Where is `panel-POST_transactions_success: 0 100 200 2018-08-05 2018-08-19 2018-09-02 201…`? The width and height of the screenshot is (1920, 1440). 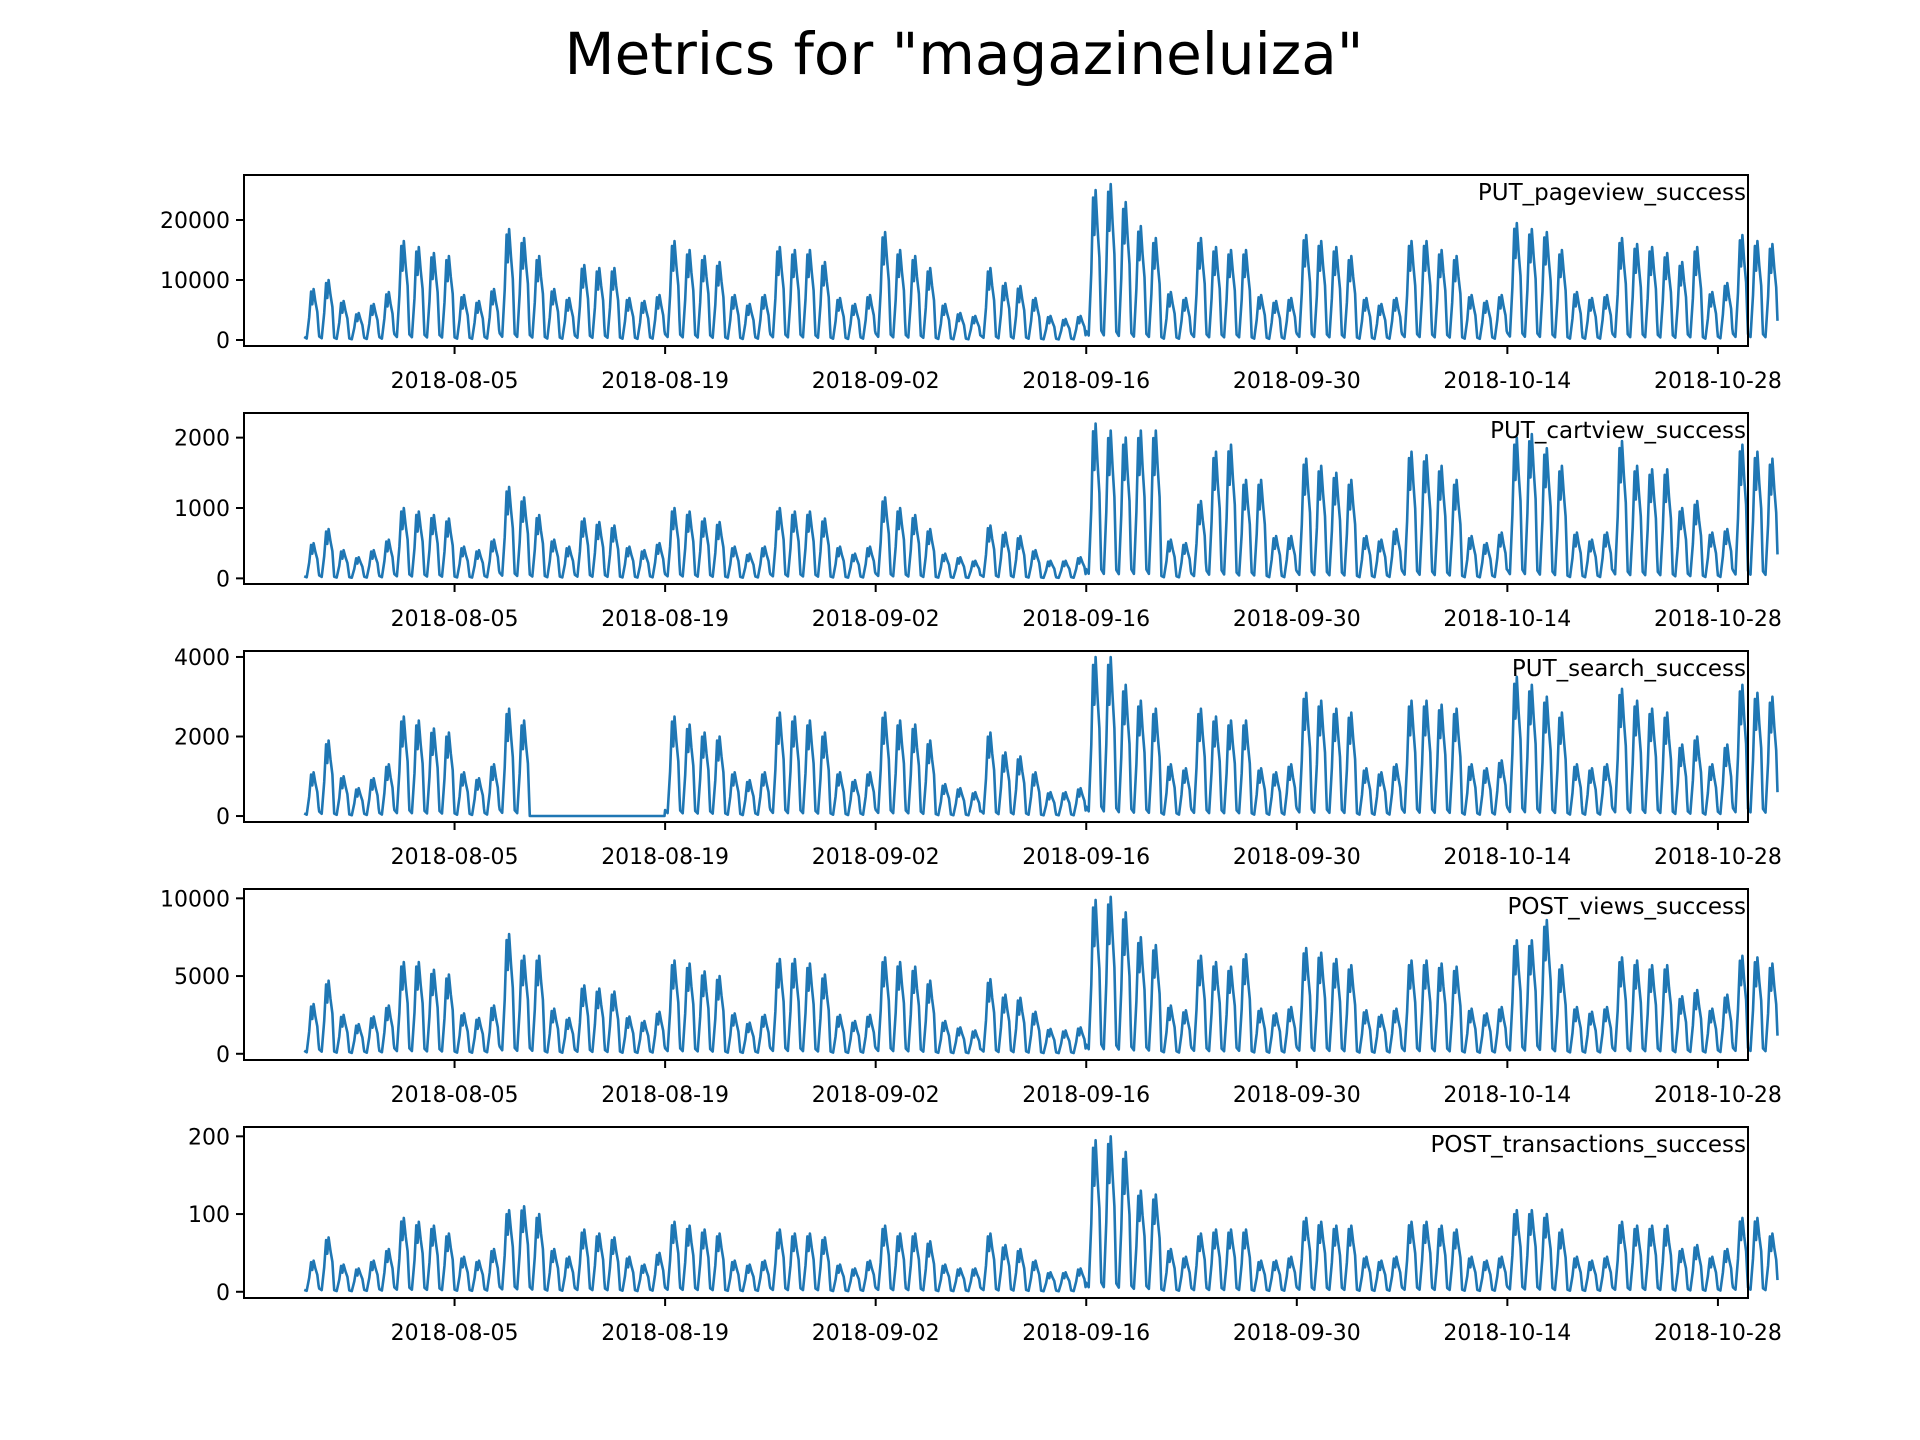
panel-POST_transactions_success: 0 100 200 2018-08-05 2018-08-19 2018-09-02 201… is located at coordinates (985, 1235).